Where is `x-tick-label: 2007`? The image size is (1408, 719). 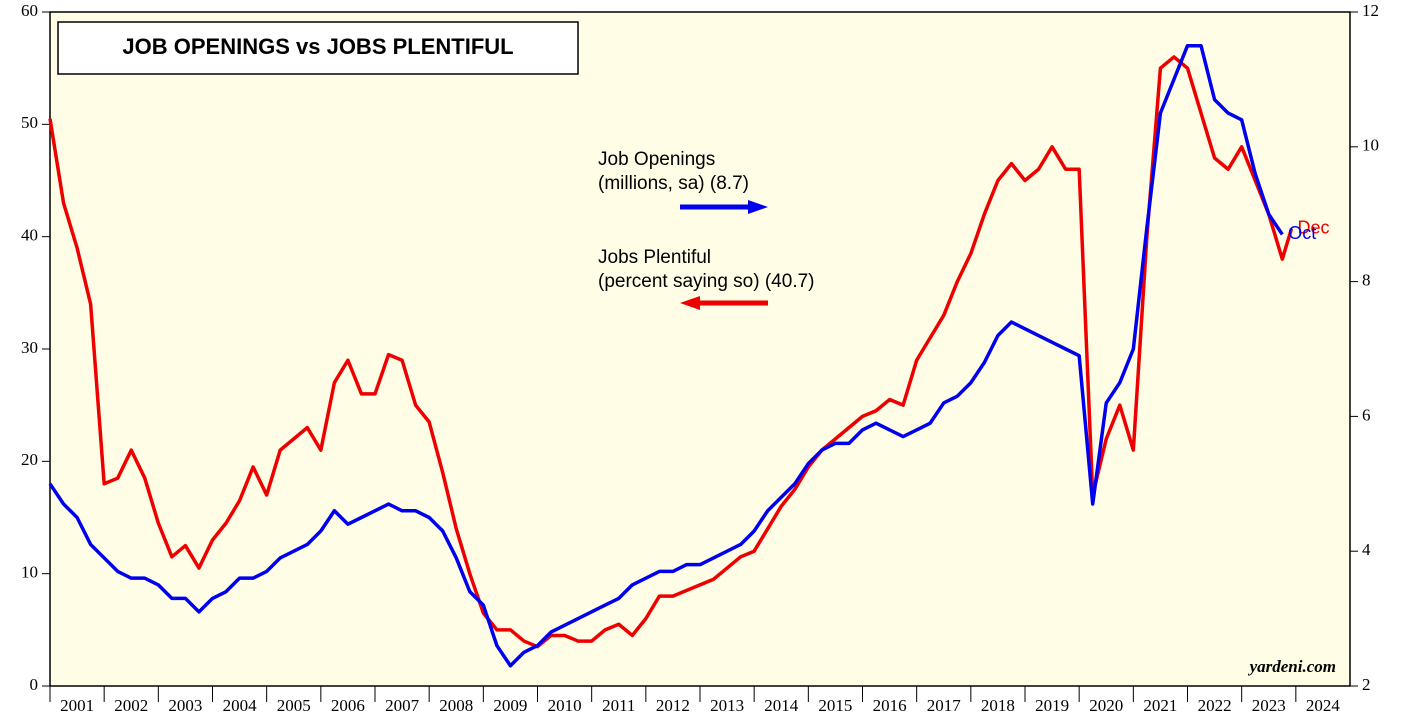 x-tick-label: 2007 is located at coordinates (402, 705).